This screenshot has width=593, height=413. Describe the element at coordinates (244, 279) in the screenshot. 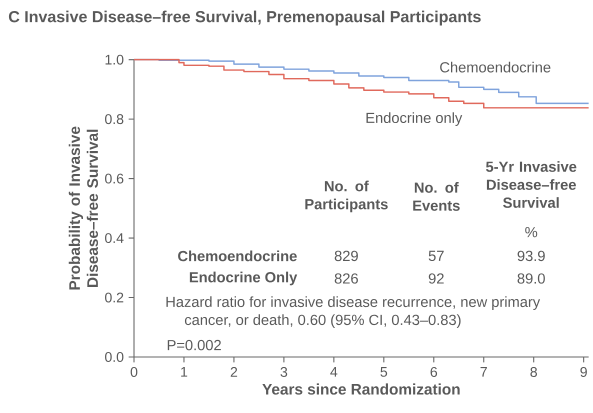

I see `annotation: Endocrine Only` at that location.